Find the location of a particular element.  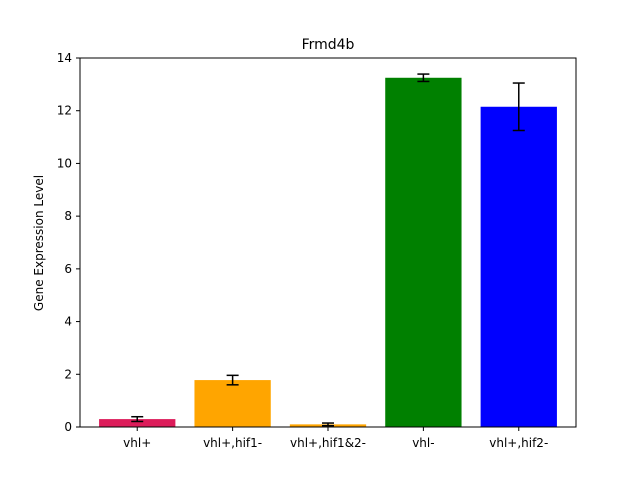

chart-title: Frmd4b is located at coordinates (328, 45).